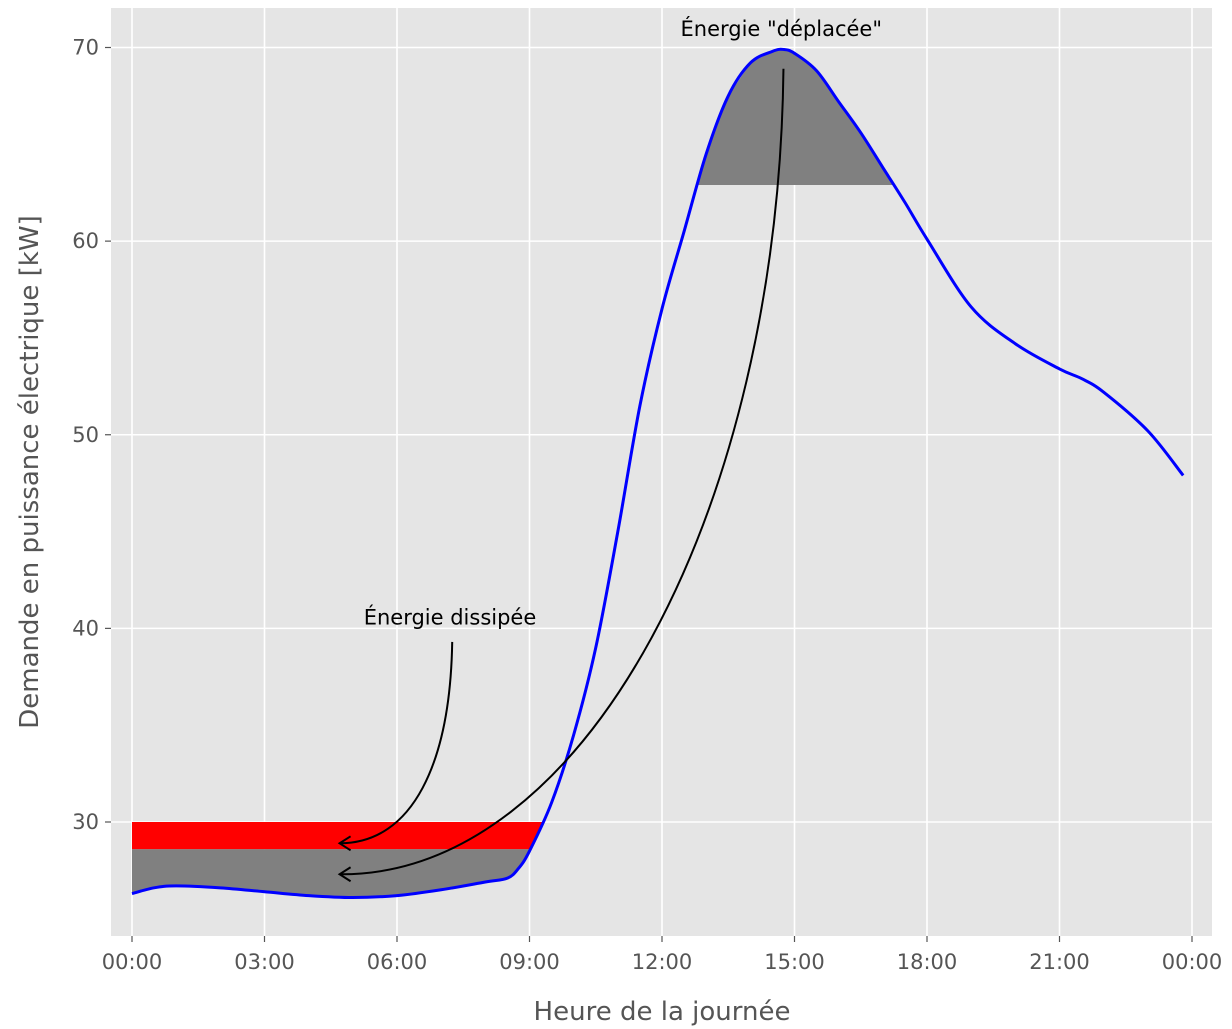 This screenshot has height=1029, width=1232. Describe the element at coordinates (794, 962) in the screenshot. I see `x-tick-label: 15:00` at that location.